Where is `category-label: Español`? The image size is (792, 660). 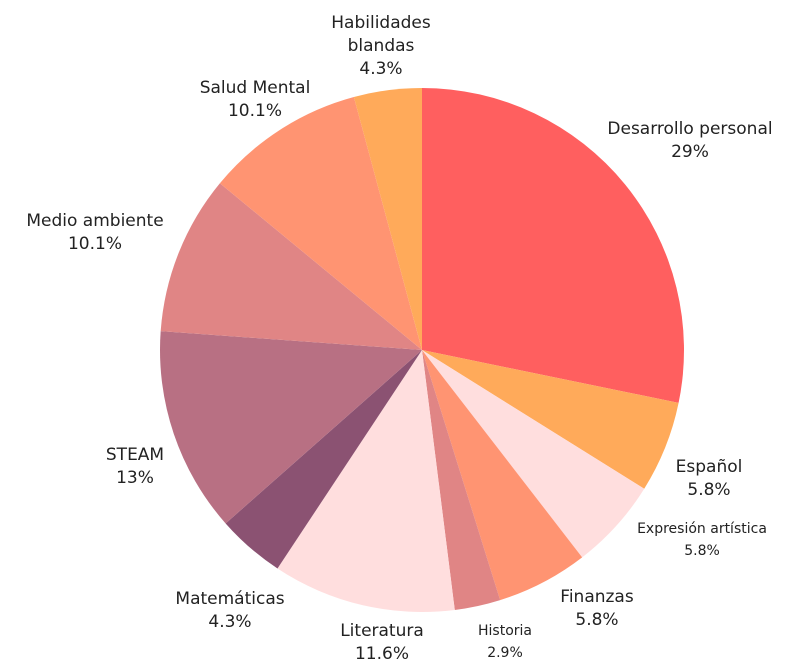 category-label: Español is located at coordinates (709, 467).